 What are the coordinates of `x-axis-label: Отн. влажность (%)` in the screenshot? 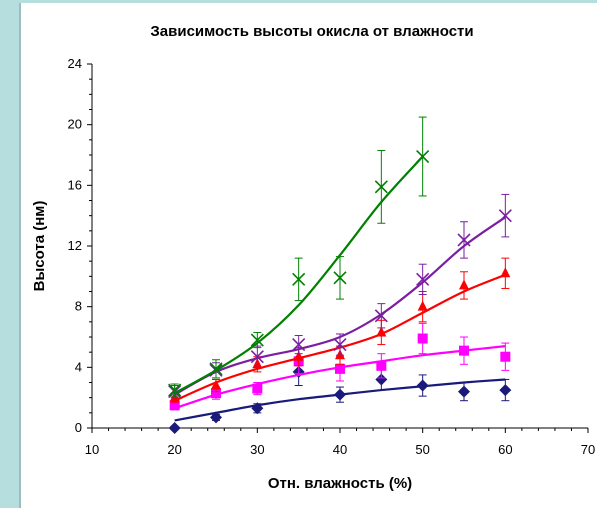 It's located at (340, 483).